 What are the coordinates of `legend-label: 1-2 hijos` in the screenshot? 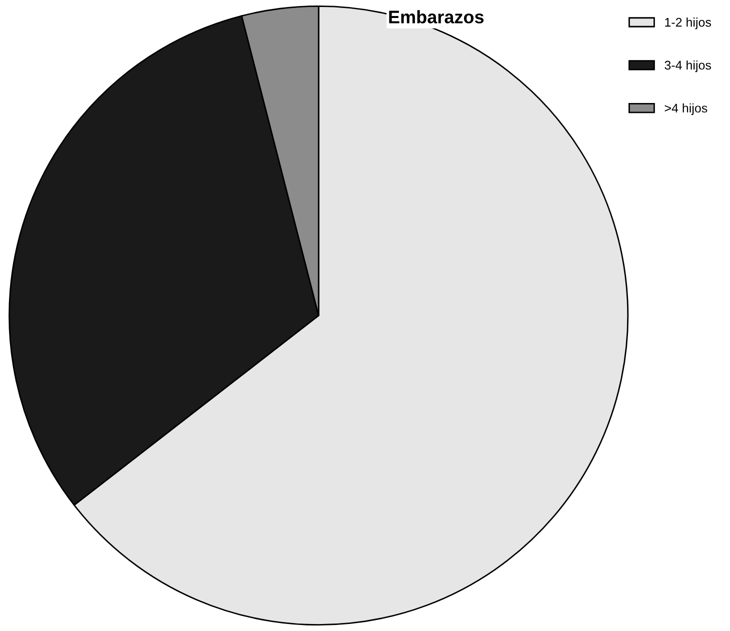 It's located at (688, 24).